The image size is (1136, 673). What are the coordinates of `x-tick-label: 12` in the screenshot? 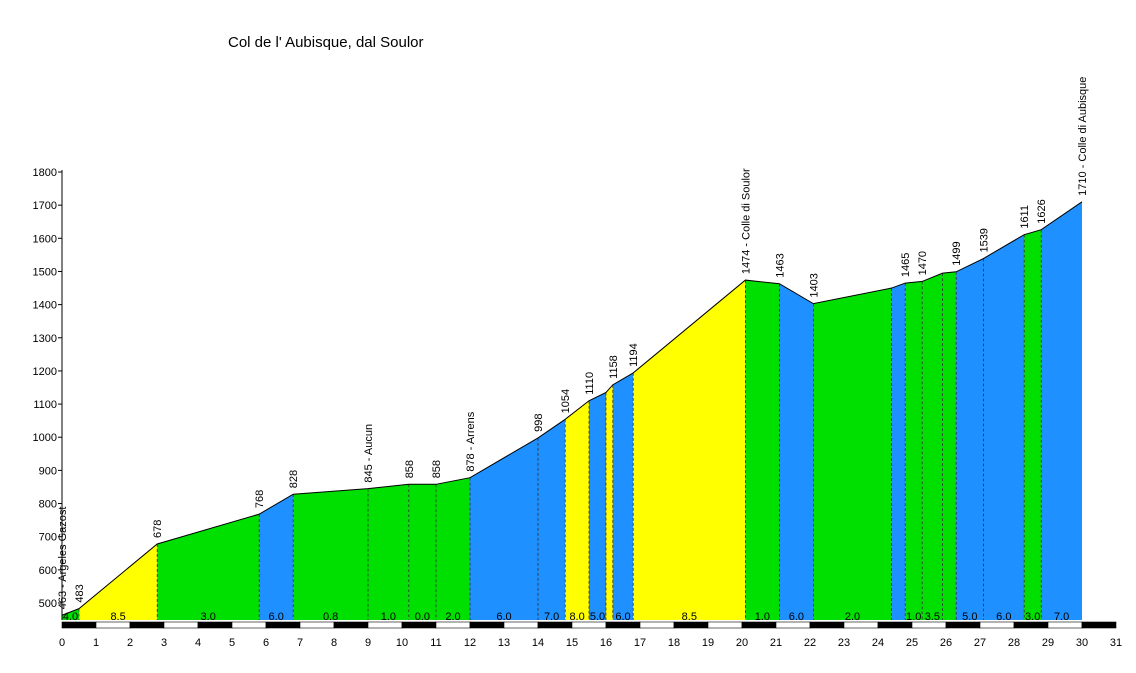 It's located at (470, 643).